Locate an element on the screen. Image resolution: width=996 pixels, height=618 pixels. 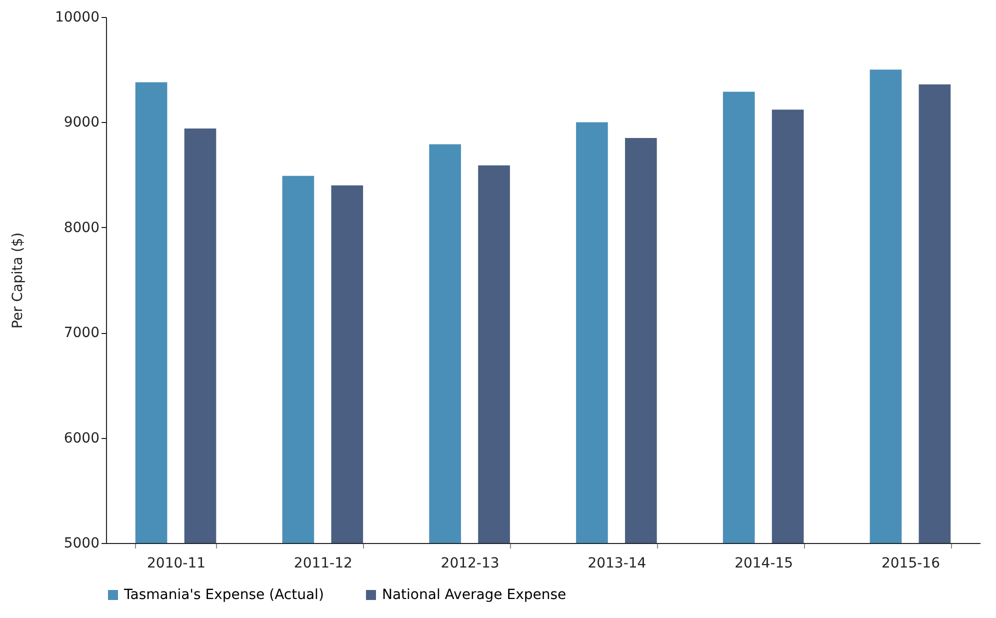
x-tick-label: 2014-15 is located at coordinates (764, 564).